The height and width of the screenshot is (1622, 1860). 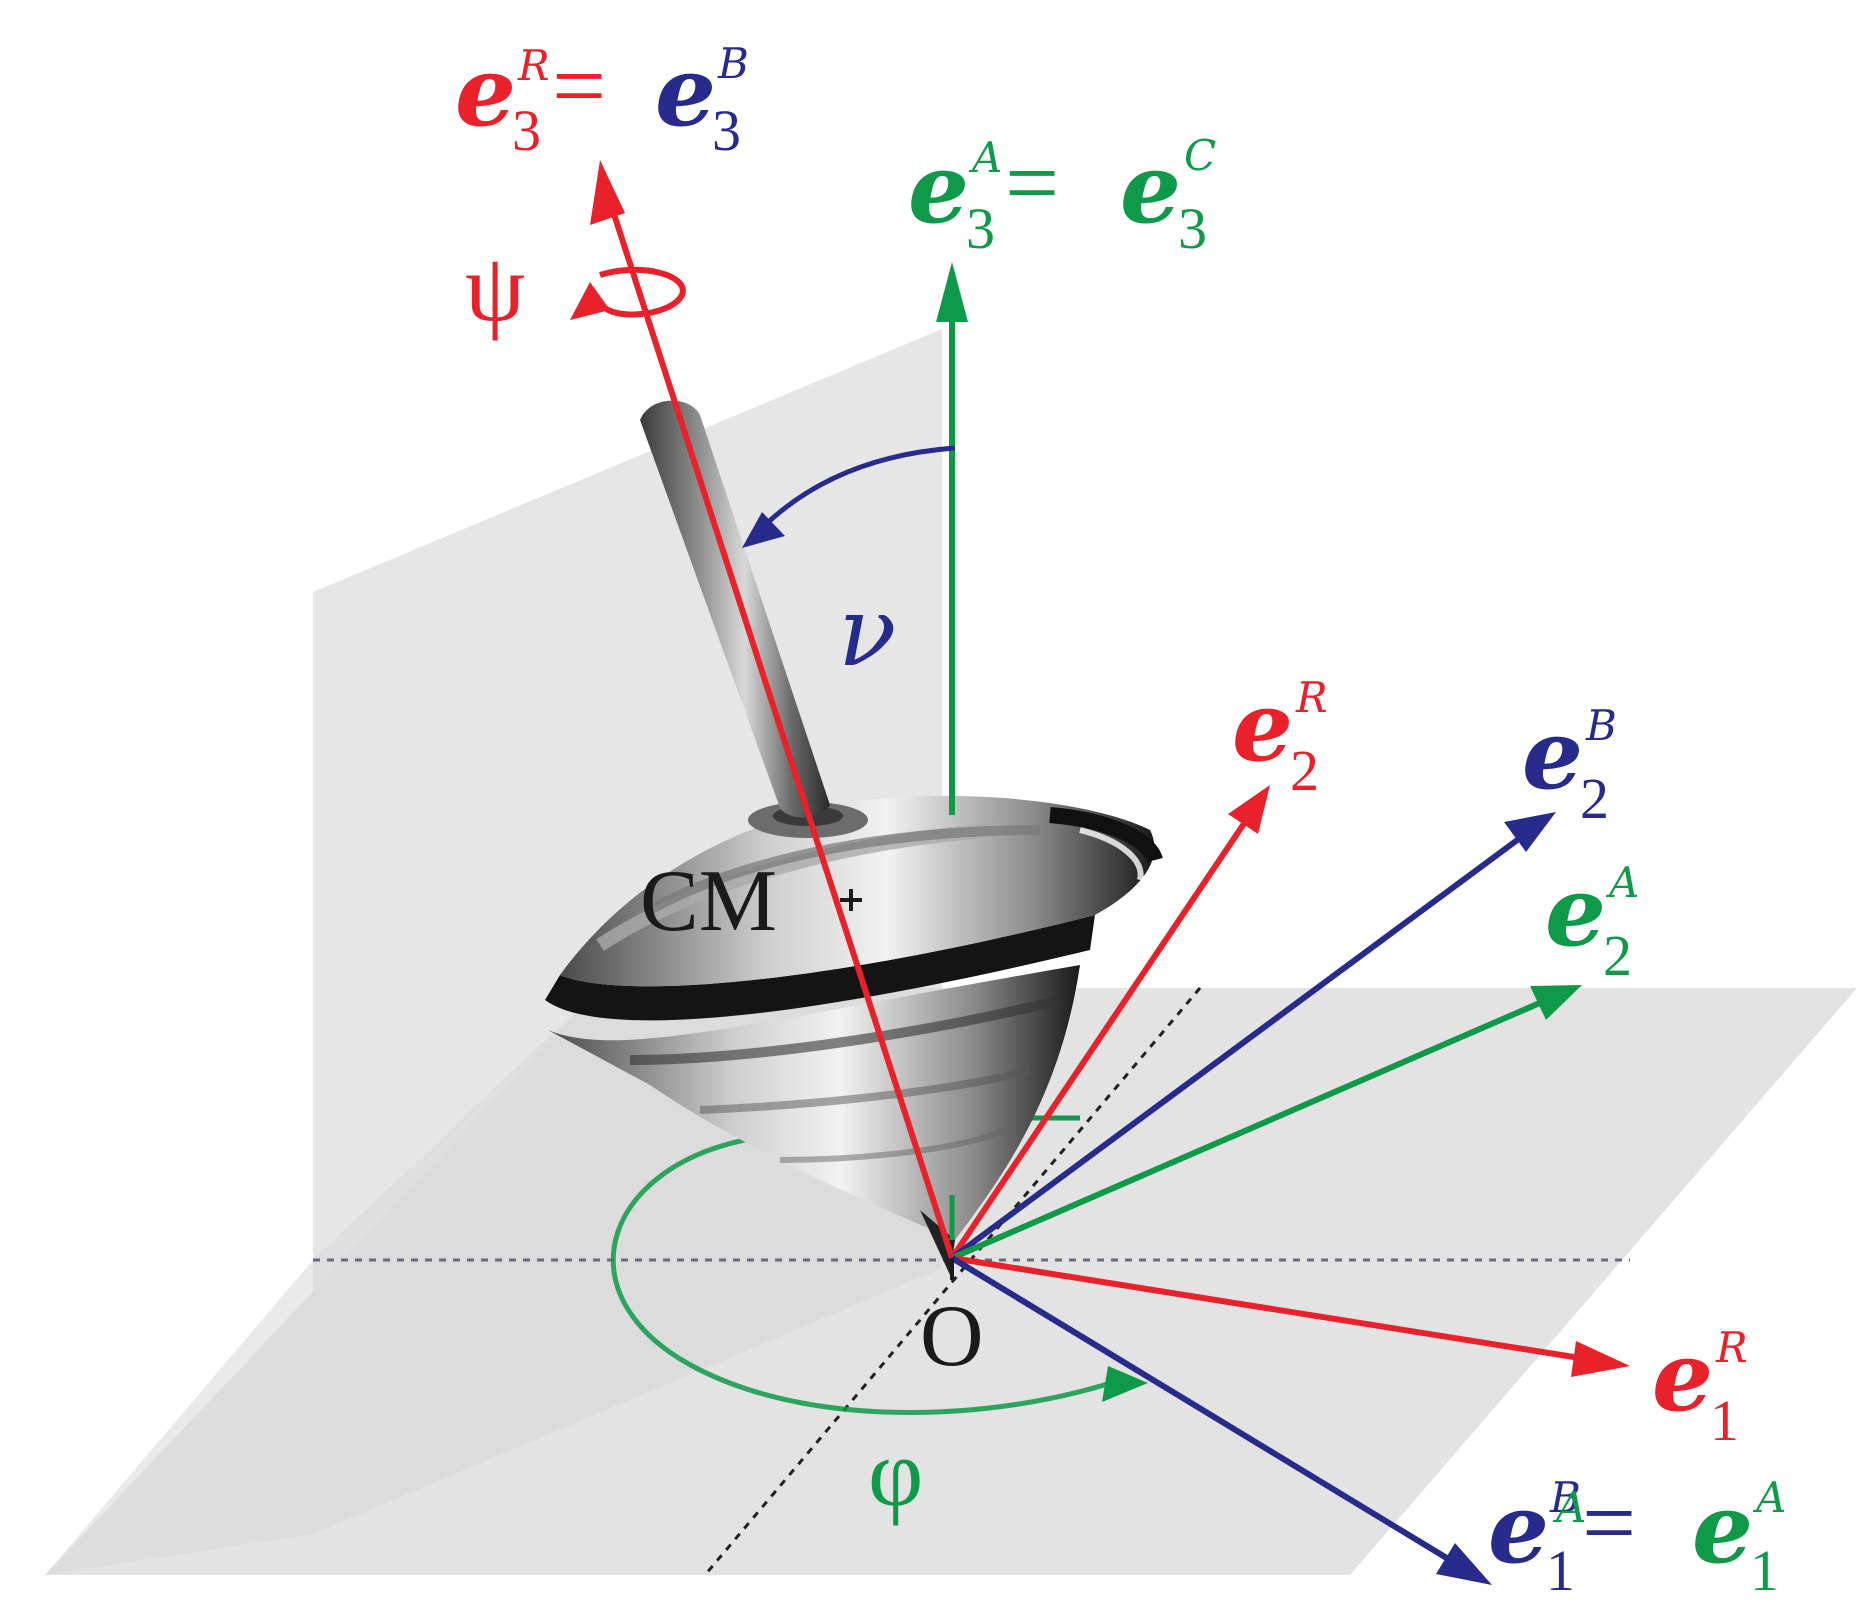 I want to click on psi-arrowhead, so click(x=590, y=301).